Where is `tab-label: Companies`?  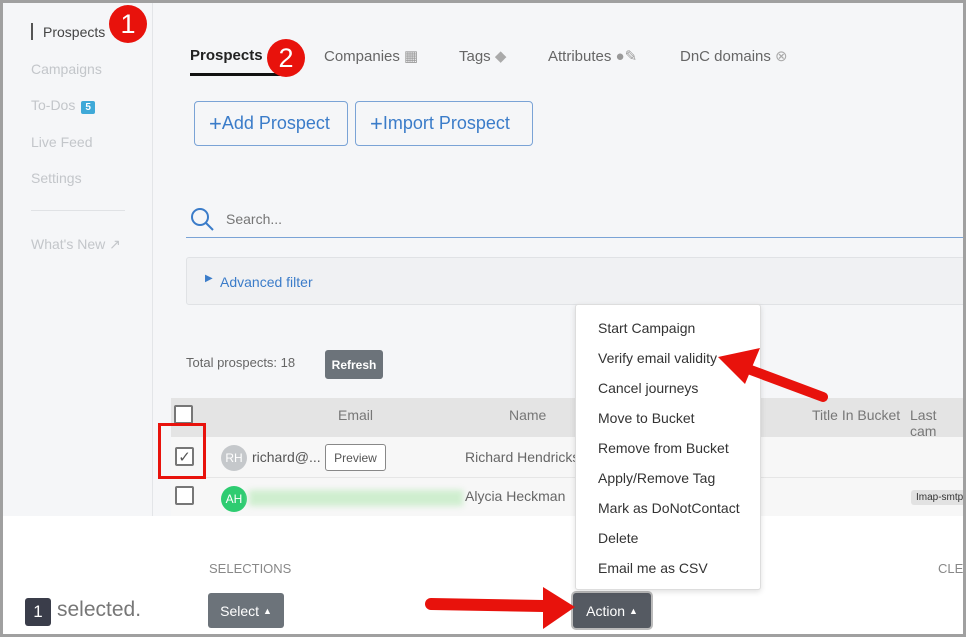 tab-label: Companies is located at coordinates (362, 56).